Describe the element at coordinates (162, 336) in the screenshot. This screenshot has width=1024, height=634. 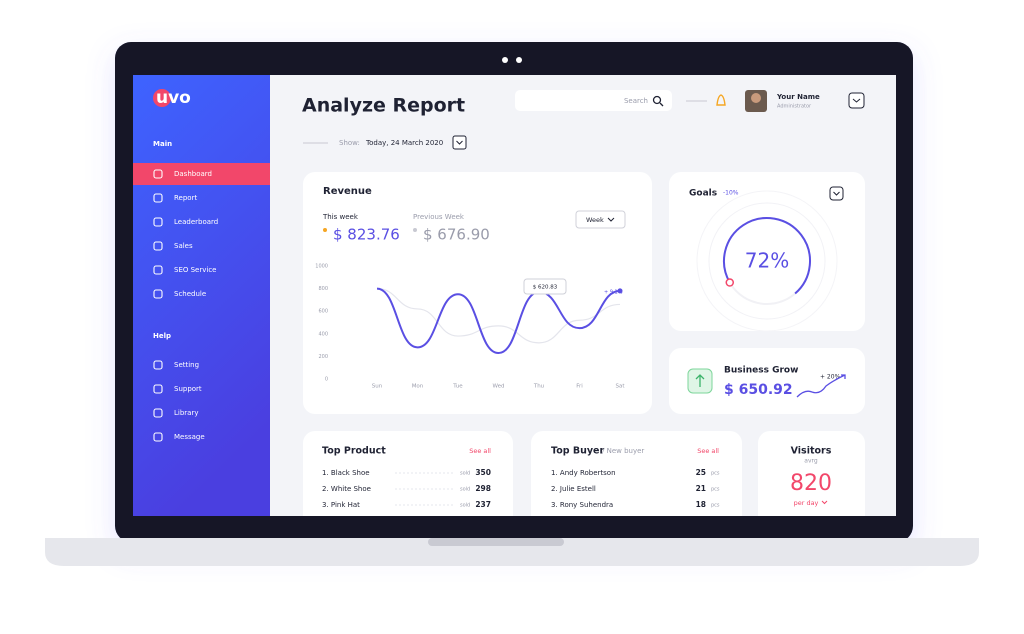
I see `menu-section: Help` at that location.